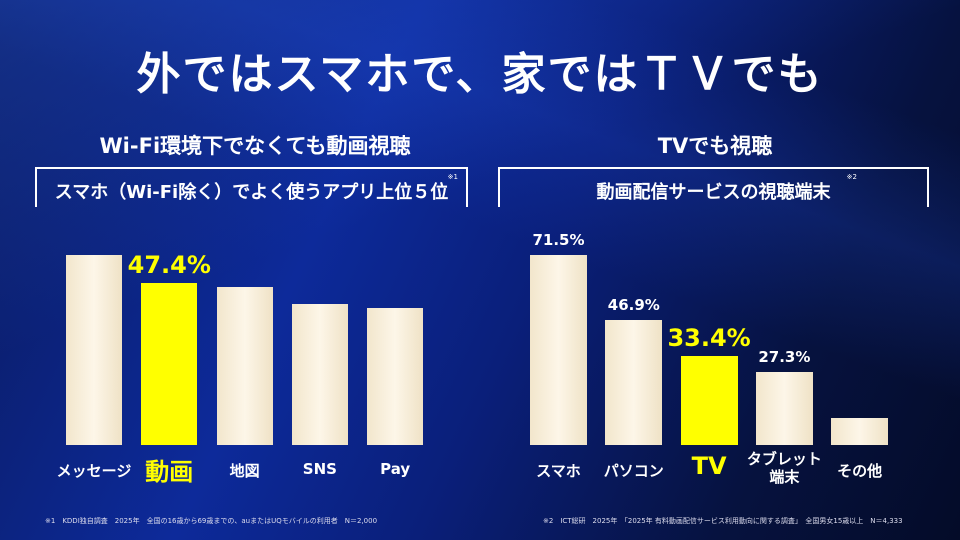 Image resolution: width=960 pixels, height=540 pixels. What do you see at coordinates (558, 240) in the screenshot?
I see `data-label: 71.5%` at bounding box center [558, 240].